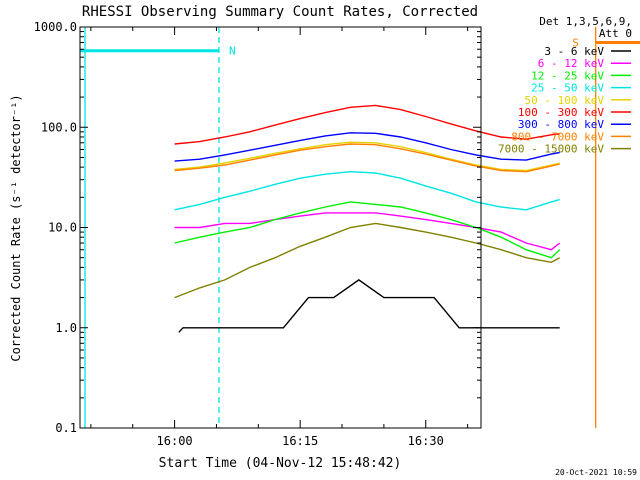 Image resolution: width=640 pixels, height=480 pixels. Describe the element at coordinates (16, 227) in the screenshot. I see `y-axis-label: Corrected Count Rate (s⁻¹ detector⁻¹)` at that location.